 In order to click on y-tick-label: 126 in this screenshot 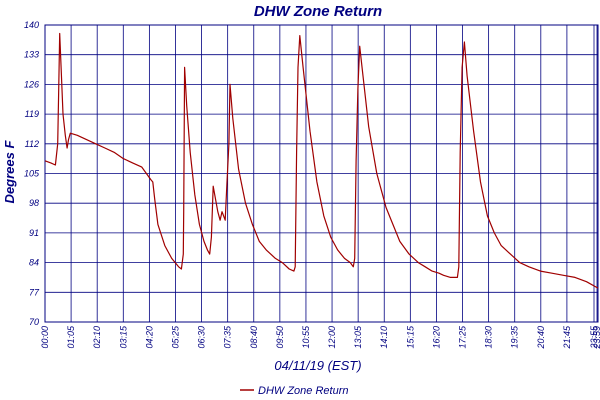, I will do `click(31, 84)`.